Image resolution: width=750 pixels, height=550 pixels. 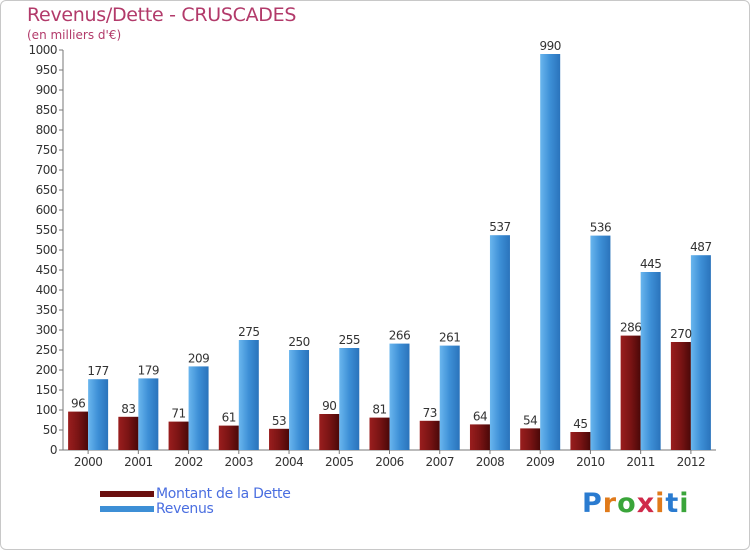 What do you see at coordinates (46, 190) in the screenshot?
I see `y-tick-label: 650` at bounding box center [46, 190].